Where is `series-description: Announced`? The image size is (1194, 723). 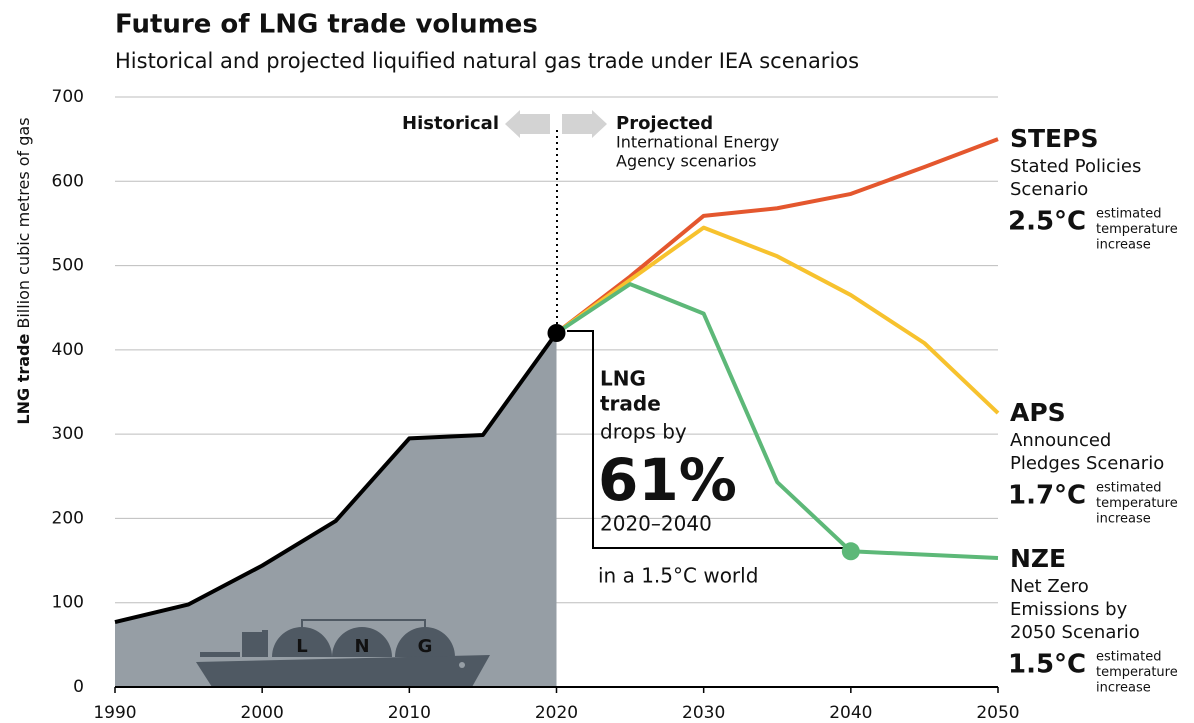 series-description: Announced is located at coordinates (1060, 440).